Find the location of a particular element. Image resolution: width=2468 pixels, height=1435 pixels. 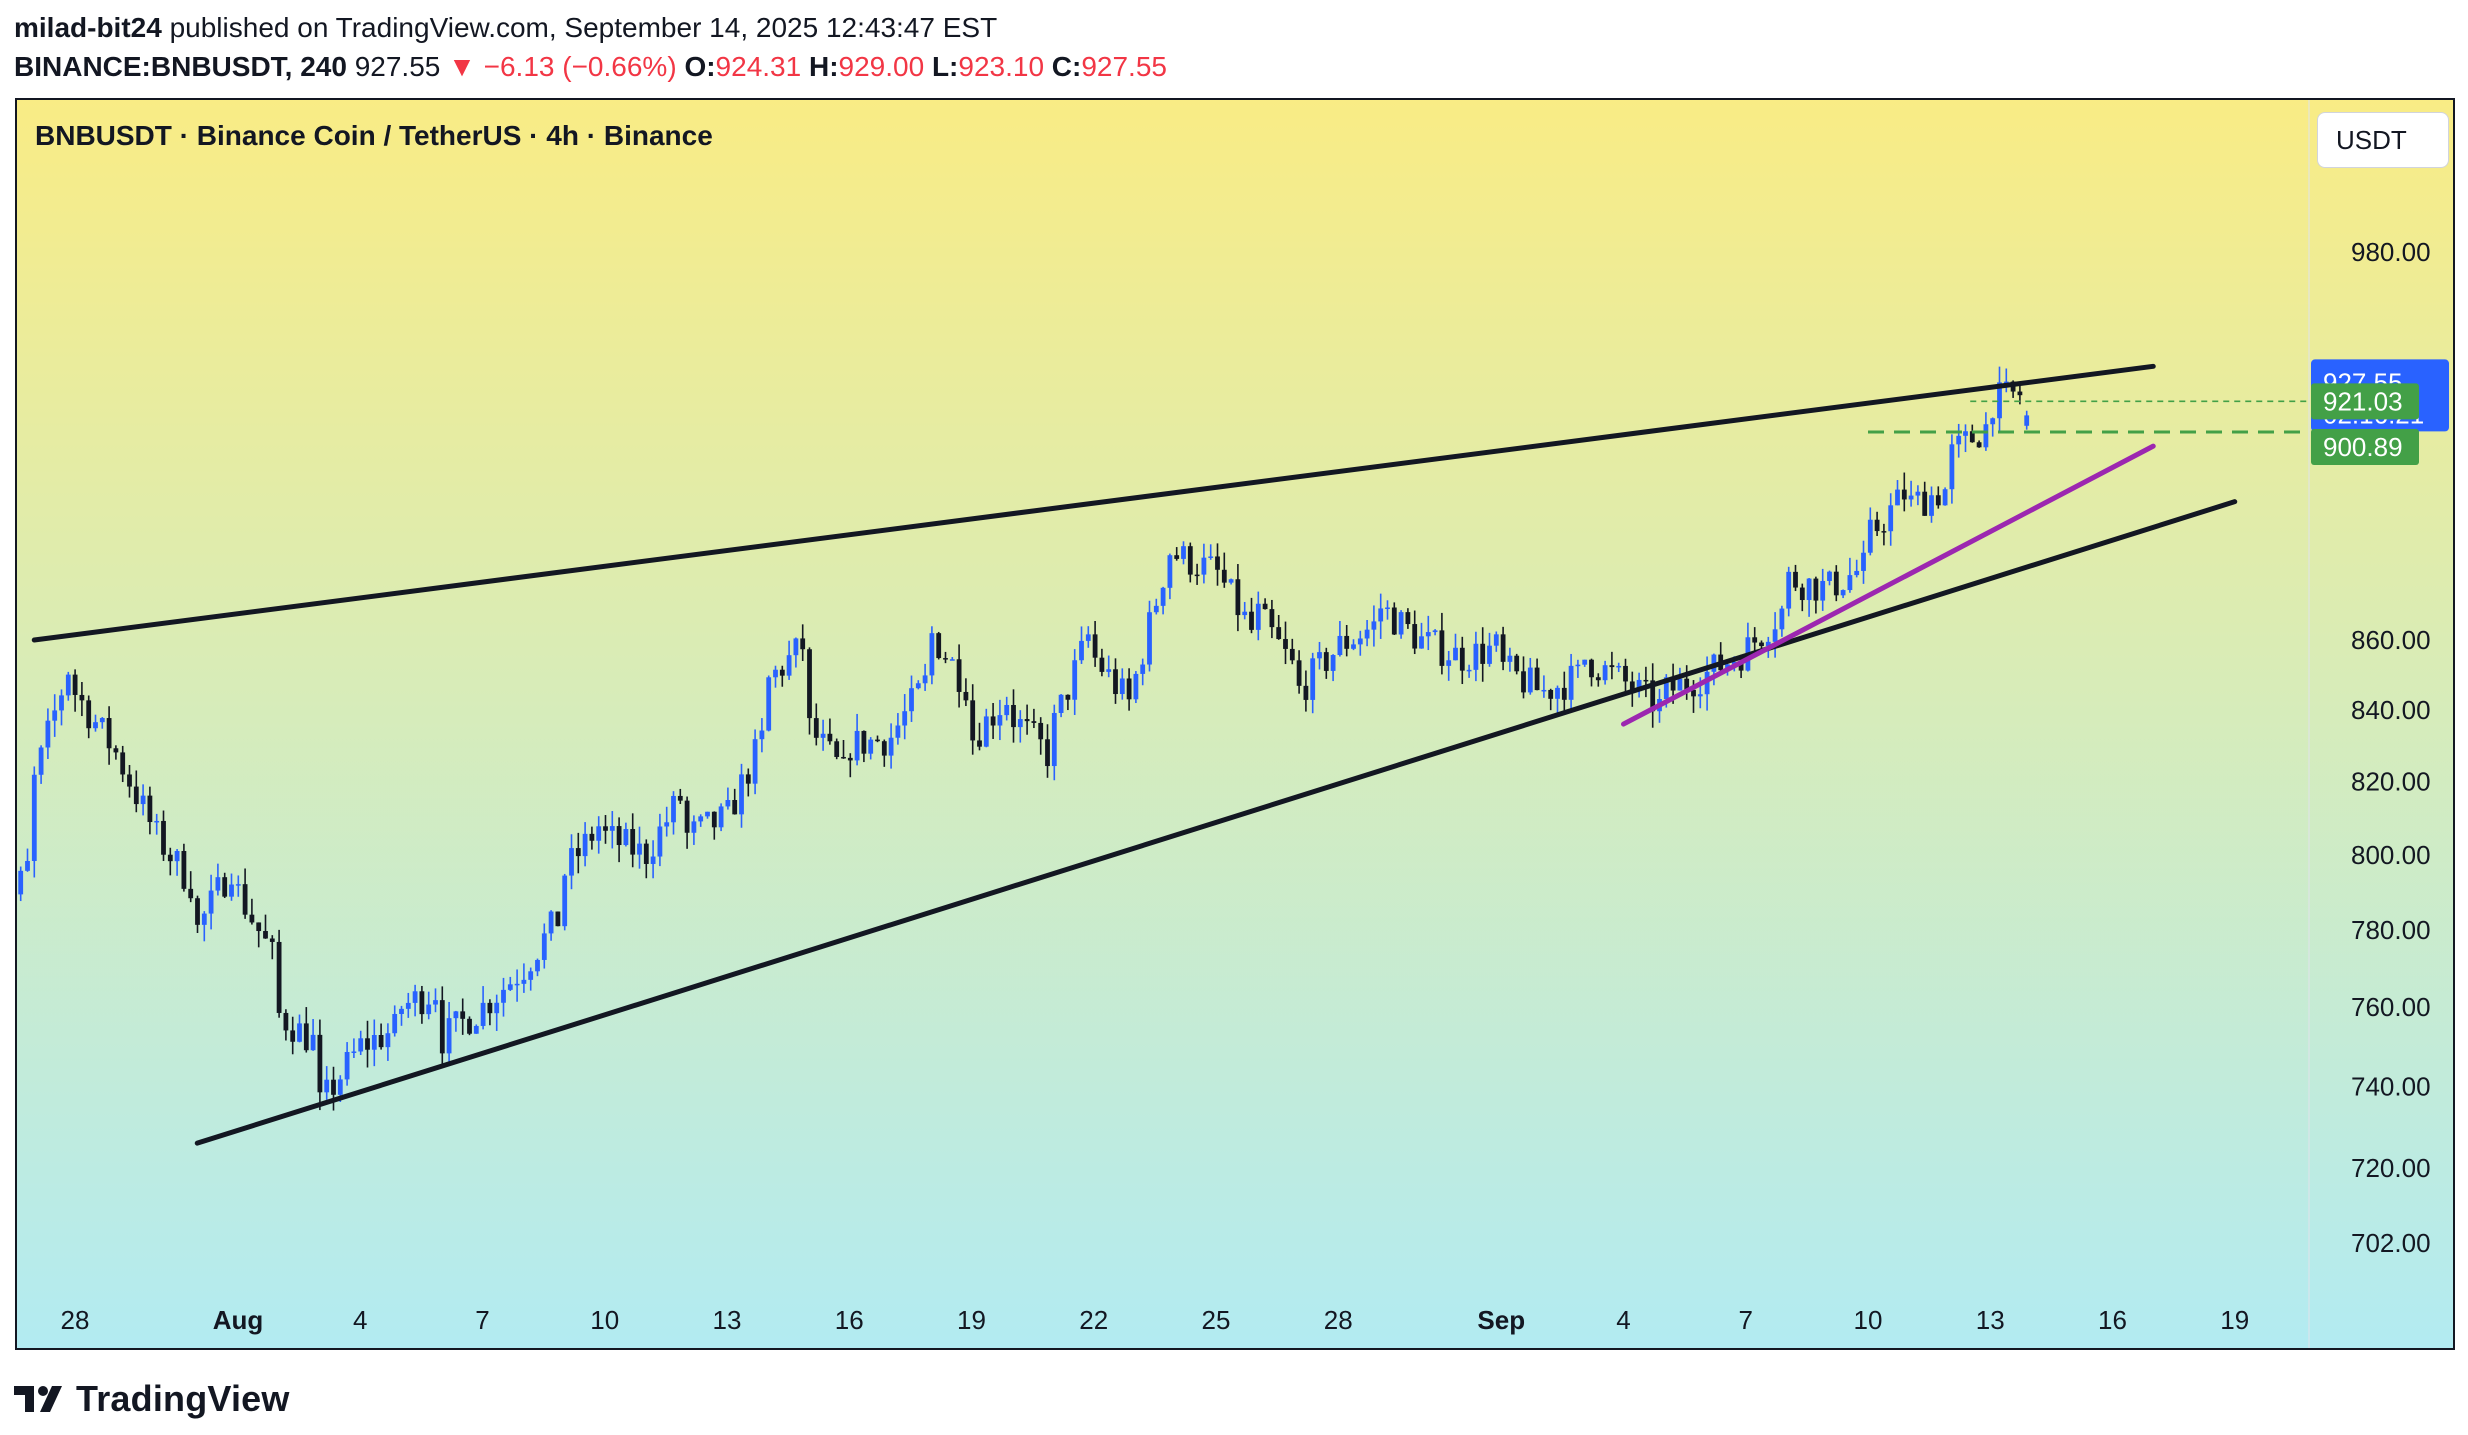

price-tick-label: 760.00 is located at coordinates (2391, 1007).